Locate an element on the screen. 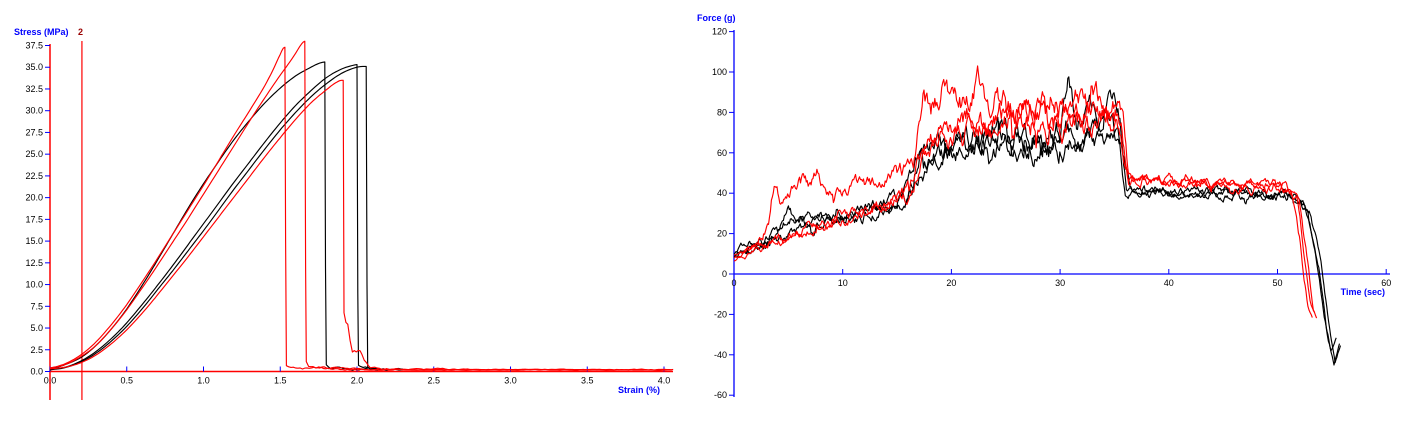 This screenshot has width=1406, height=433. force-time-x-tick-label: 60 is located at coordinates (1386, 283).